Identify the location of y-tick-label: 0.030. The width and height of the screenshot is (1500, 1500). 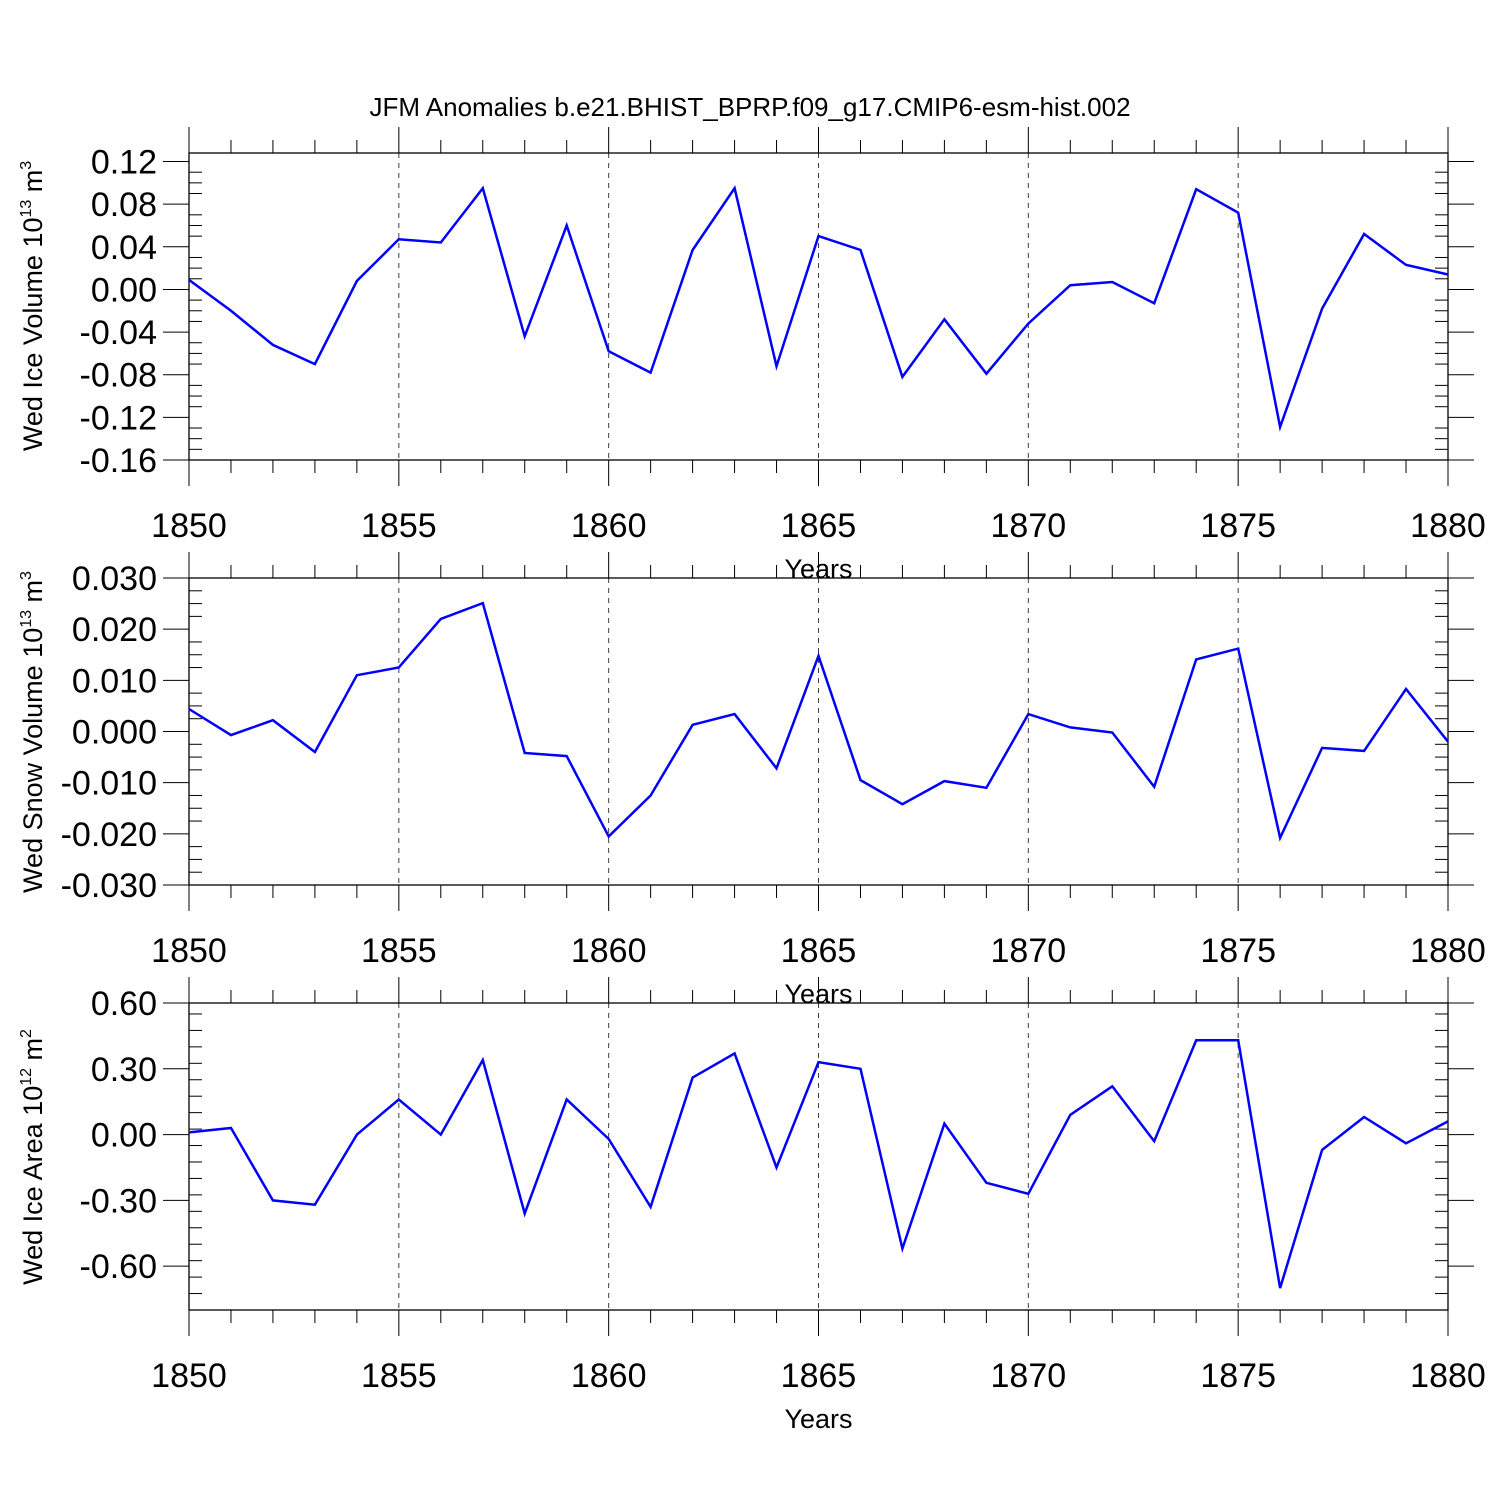
(114, 579).